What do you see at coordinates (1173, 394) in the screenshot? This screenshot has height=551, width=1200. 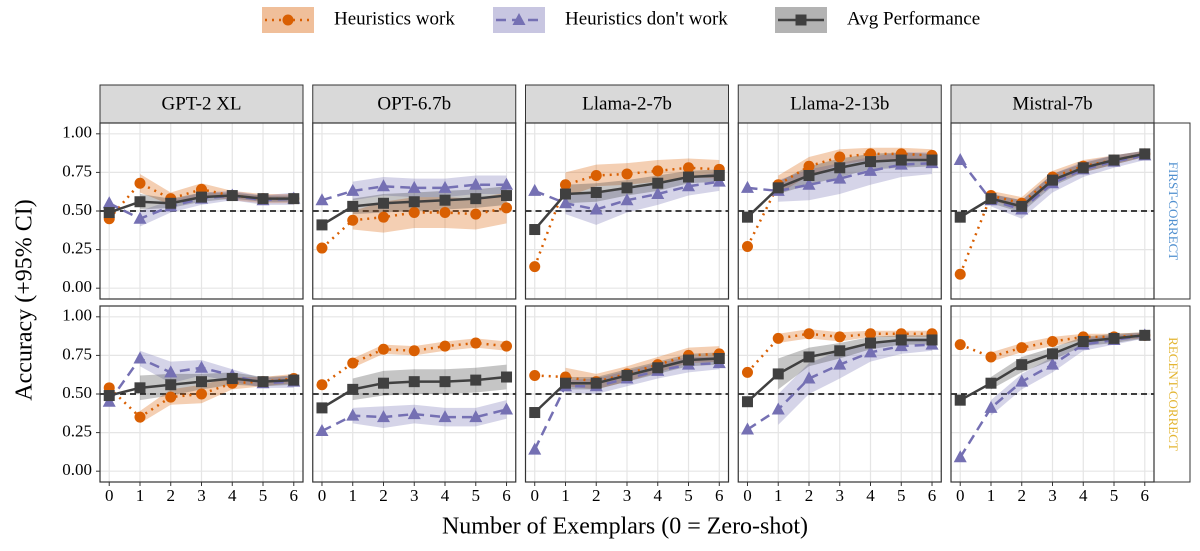 I see `row-label: RECENT-CORRECT` at bounding box center [1173, 394].